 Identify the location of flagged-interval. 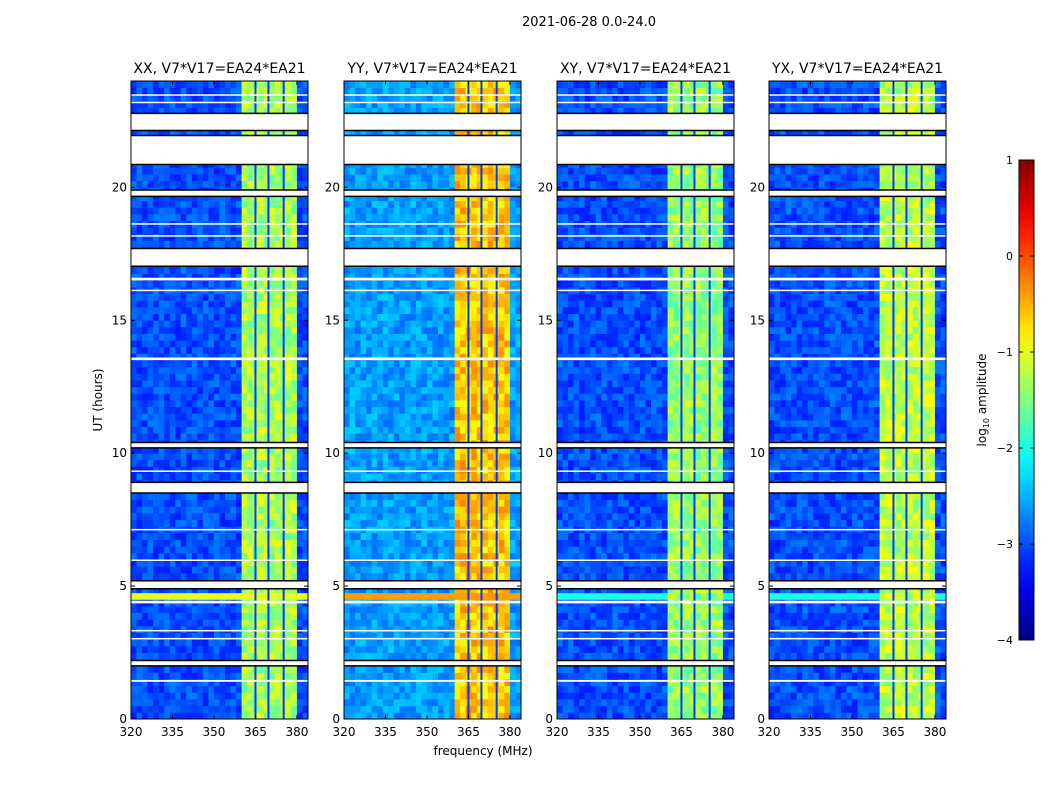
(219, 103).